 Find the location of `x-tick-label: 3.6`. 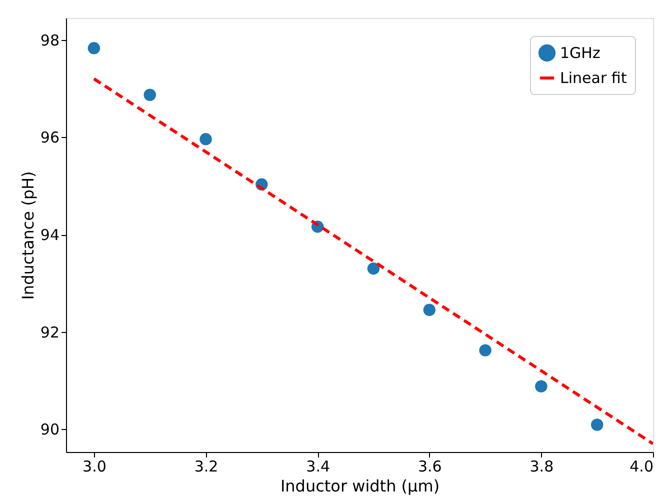

x-tick-label: 3.6 is located at coordinates (430, 467).